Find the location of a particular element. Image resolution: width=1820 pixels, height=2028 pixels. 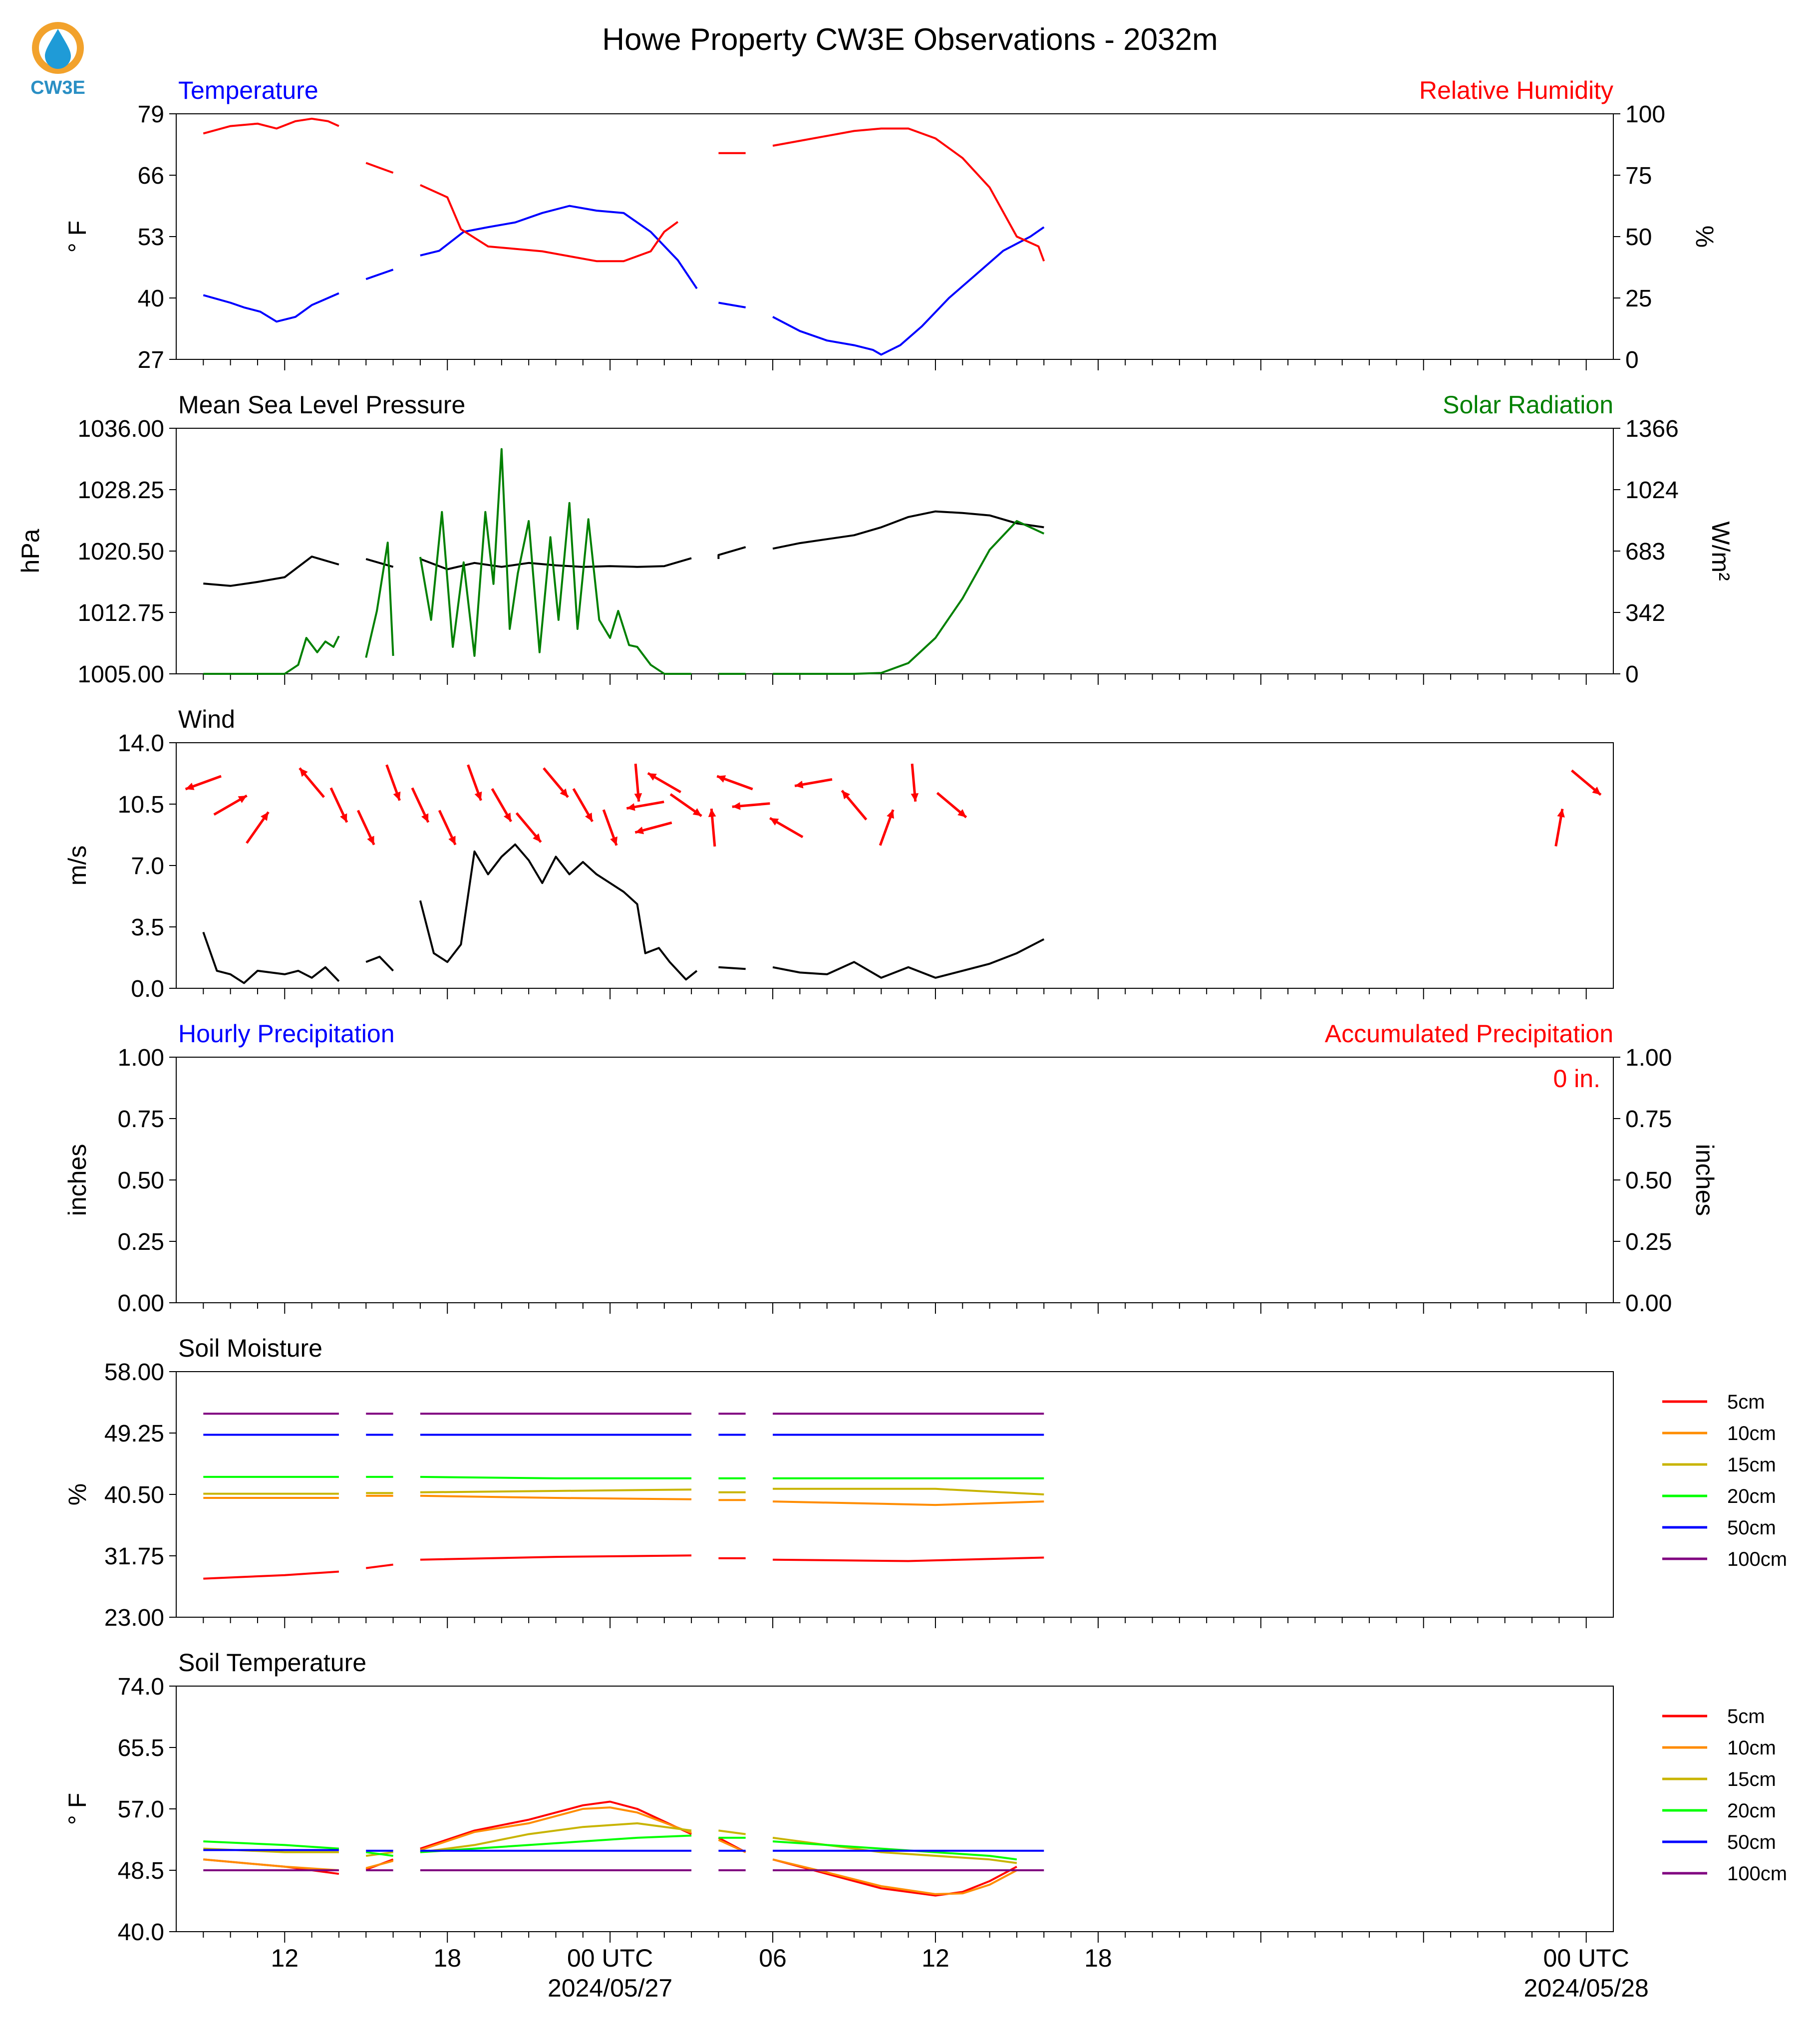

y2-tick-label: 683 is located at coordinates (1645, 552).